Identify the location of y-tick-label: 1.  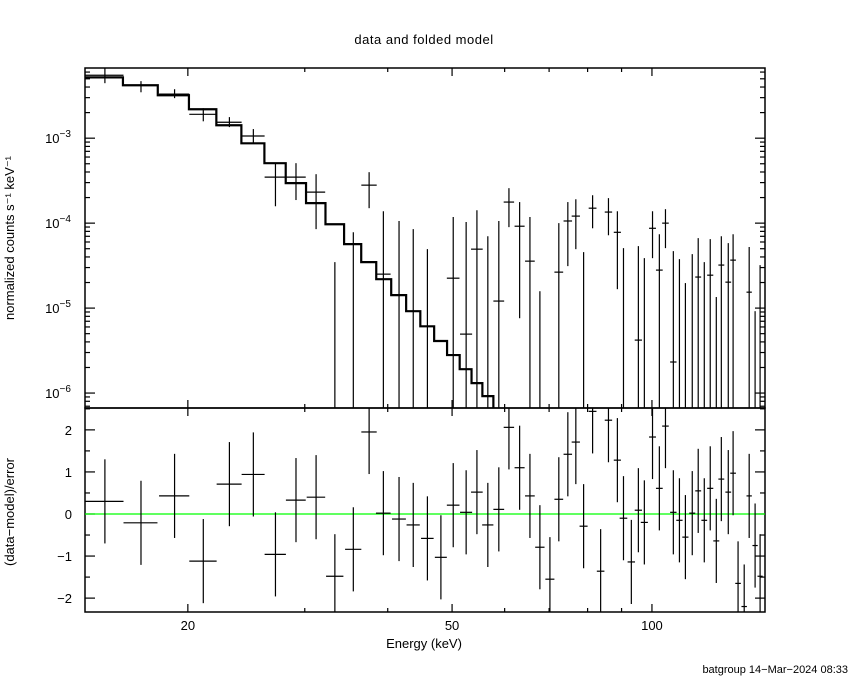
(68, 472).